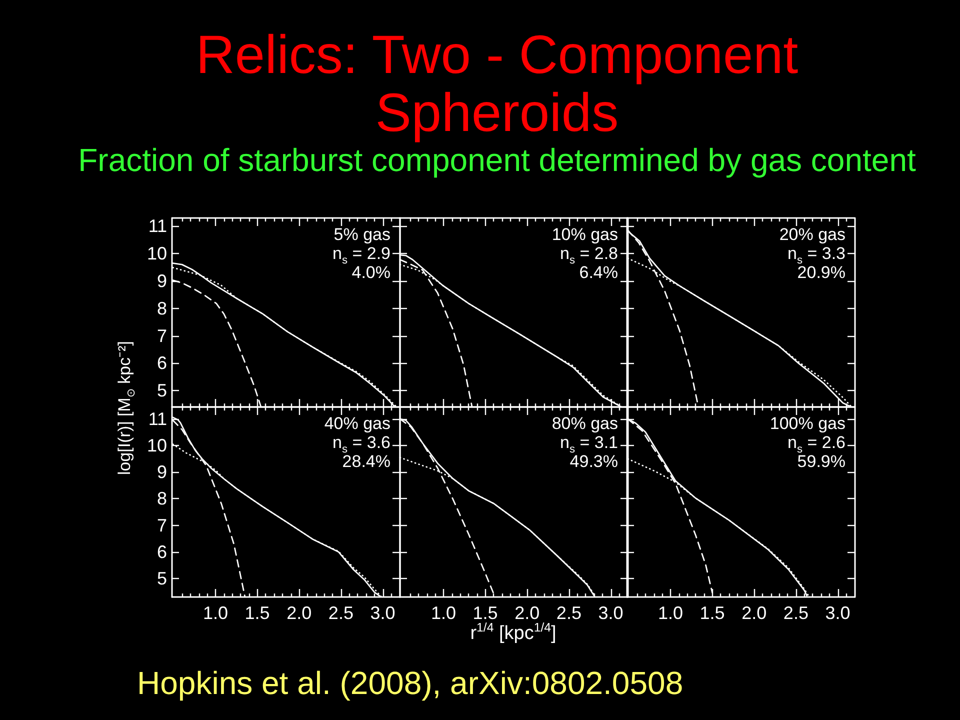 This screenshot has height=720, width=960. Describe the element at coordinates (497, 84) in the screenshot. I see `text: Relics: Two - Component Spheroids` at that location.